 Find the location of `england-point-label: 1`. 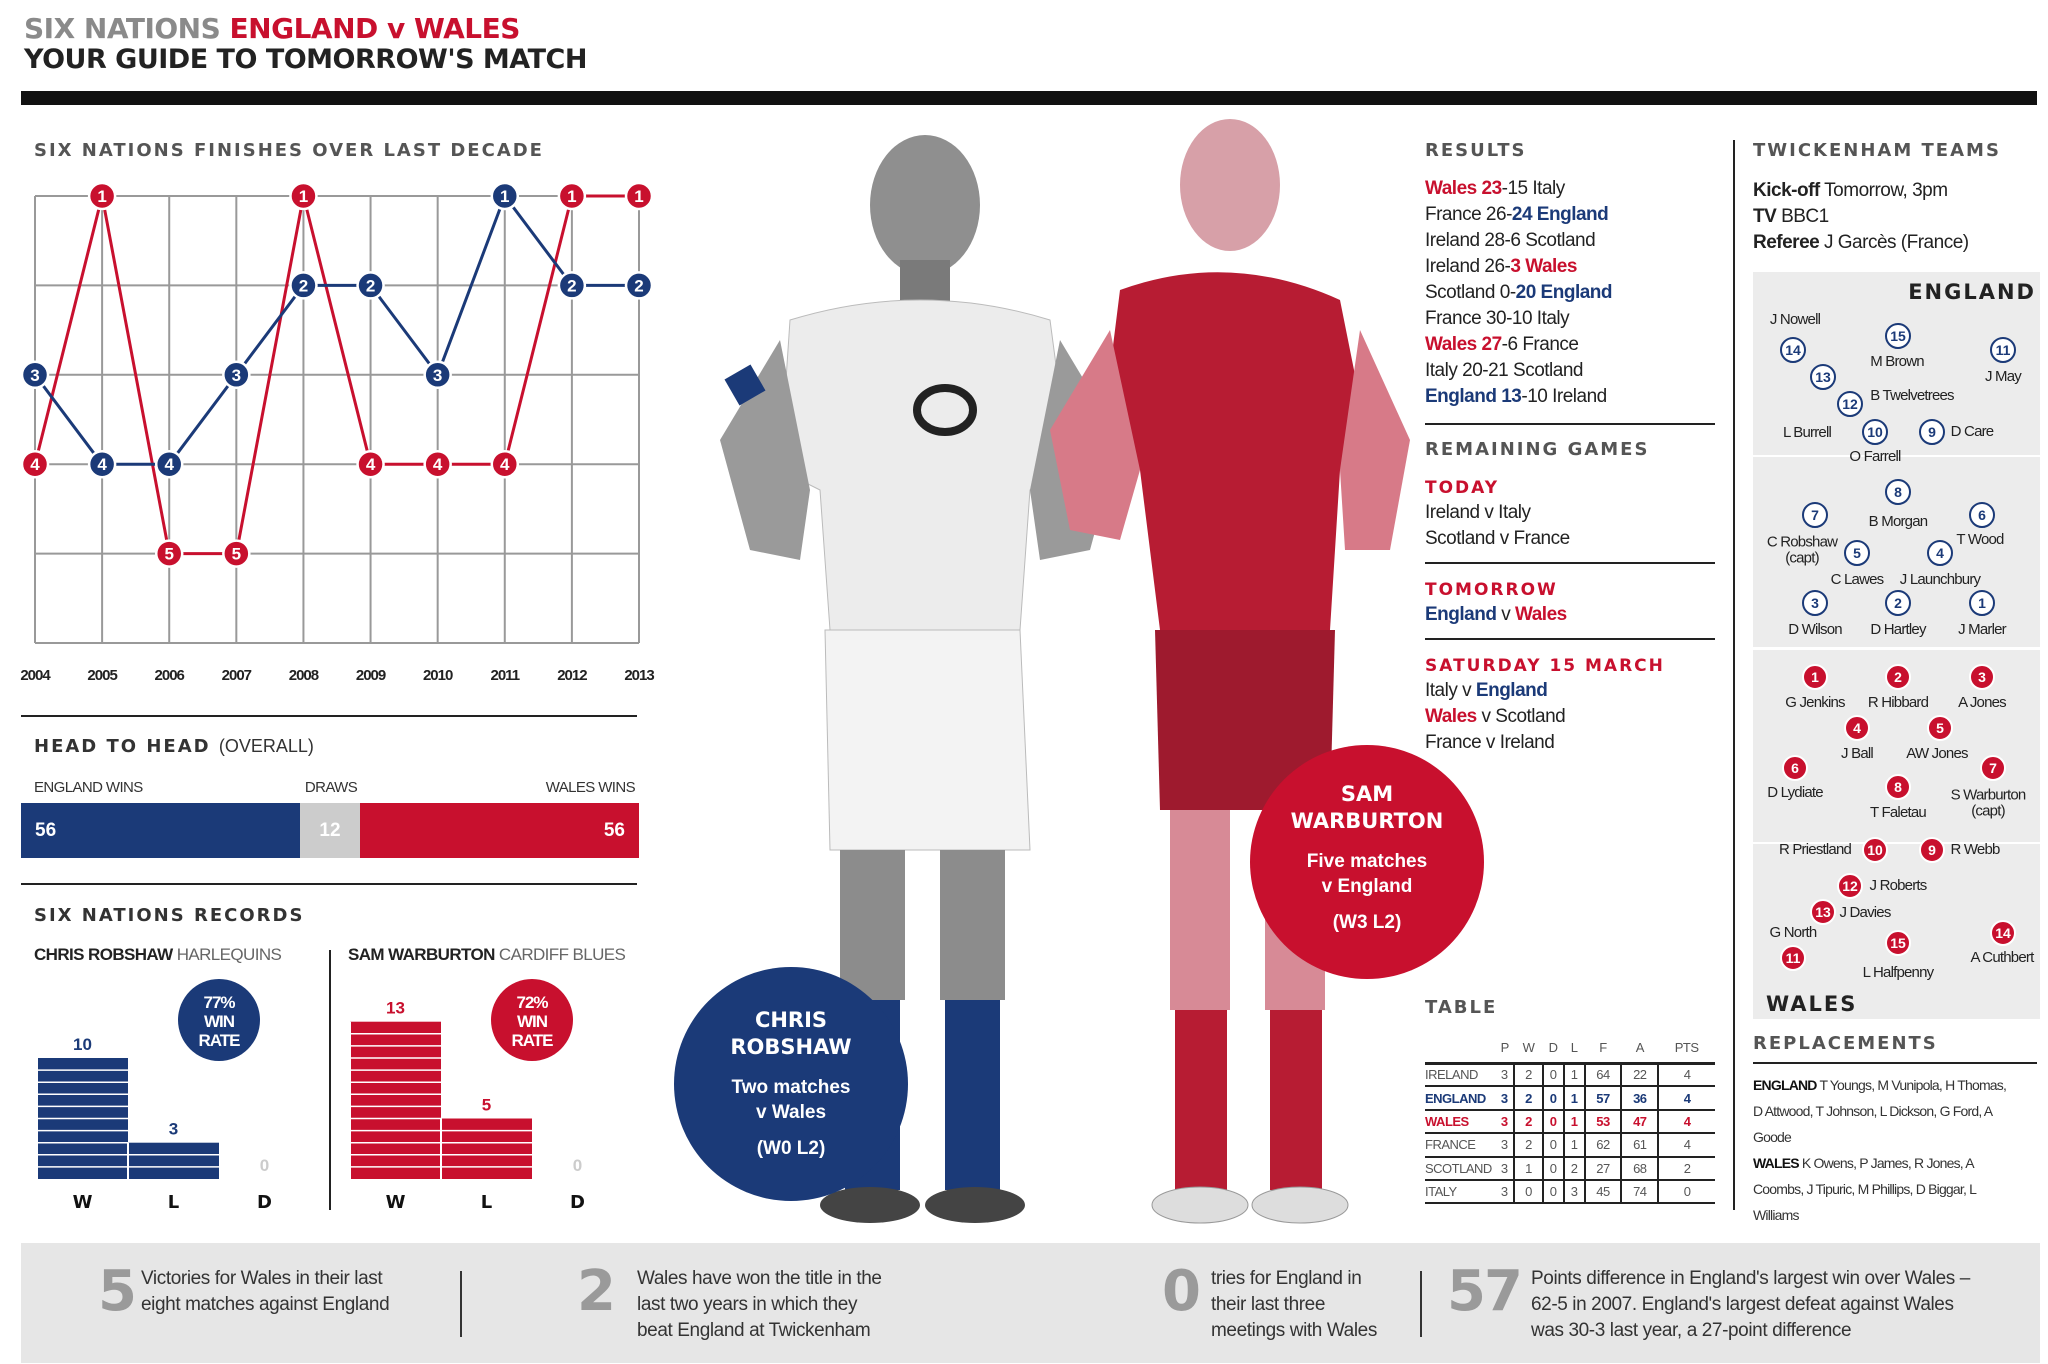

england-point-label: 1 is located at coordinates (504, 196).